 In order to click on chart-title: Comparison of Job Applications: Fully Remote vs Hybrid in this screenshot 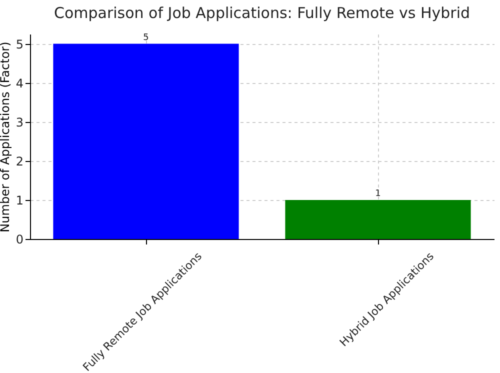, I will do `click(262, 13)`.